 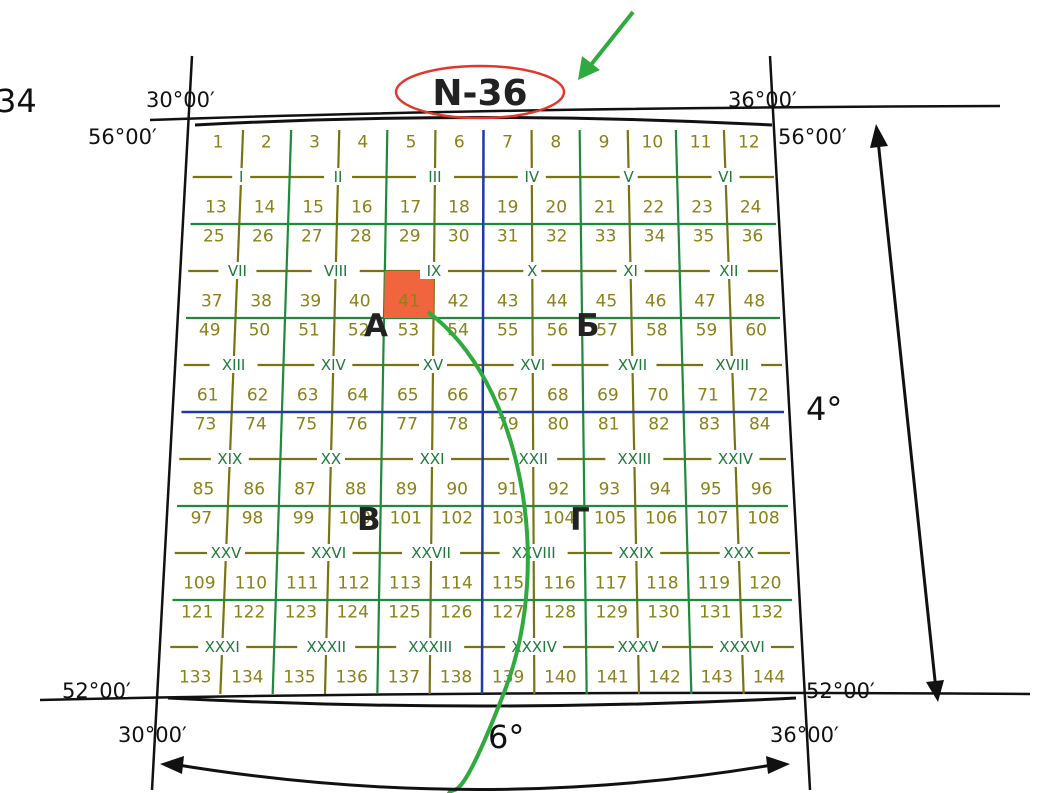 What do you see at coordinates (199, 584) in the screenshot?
I see `cell-number: 109` at bounding box center [199, 584].